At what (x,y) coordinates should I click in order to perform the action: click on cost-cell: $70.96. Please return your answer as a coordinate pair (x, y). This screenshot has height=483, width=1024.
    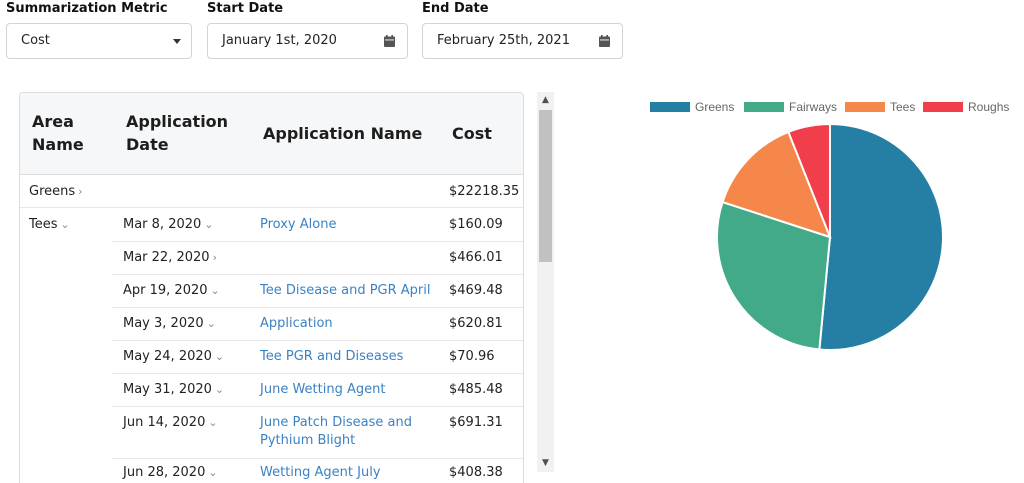
    Looking at the image, I should click on (472, 356).